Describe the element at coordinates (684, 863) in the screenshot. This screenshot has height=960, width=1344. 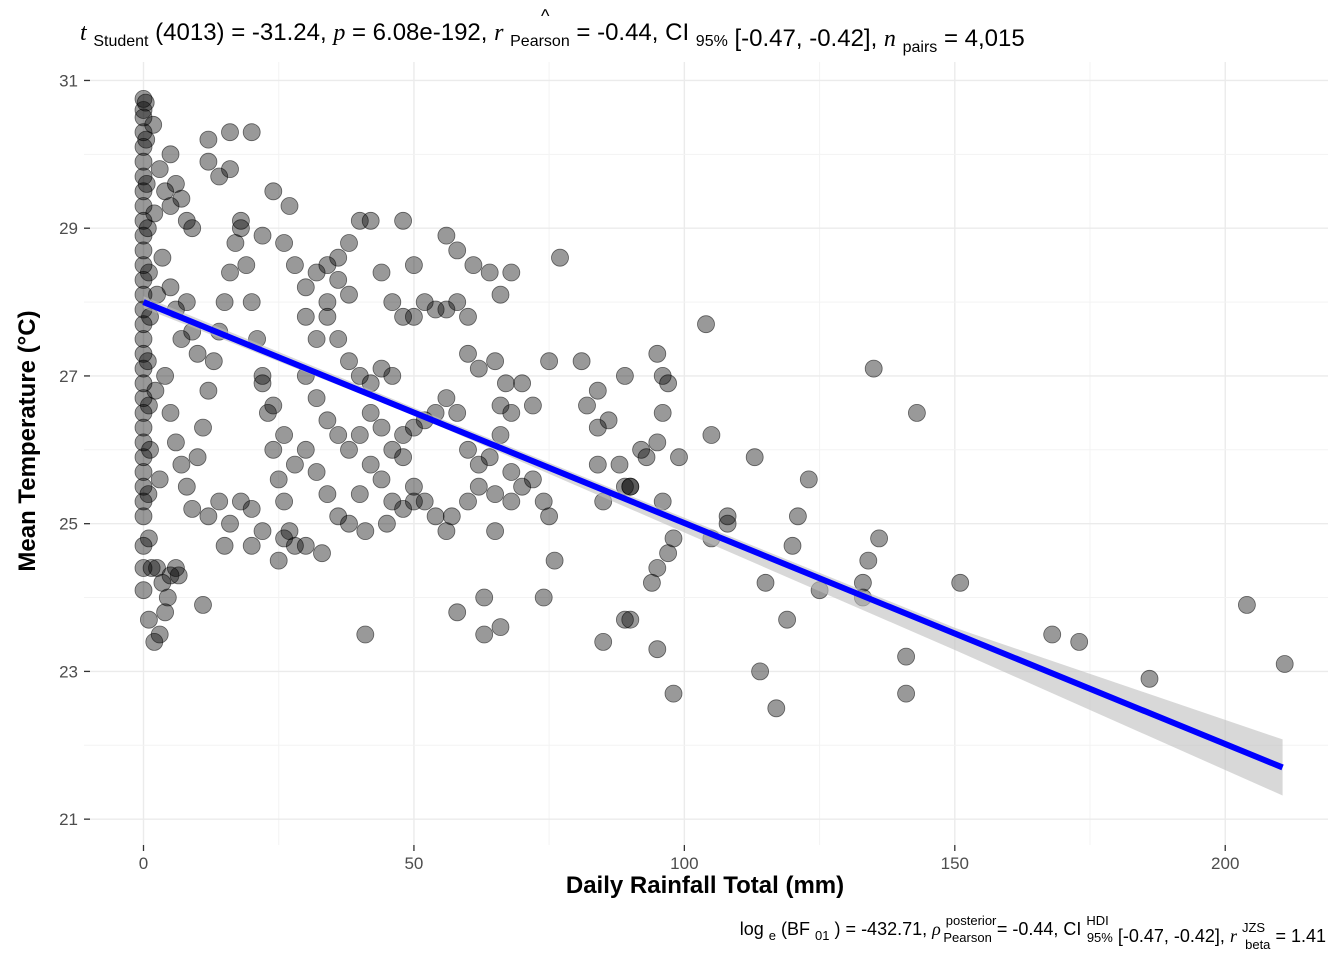
I see `x-tick-label: 100` at that location.